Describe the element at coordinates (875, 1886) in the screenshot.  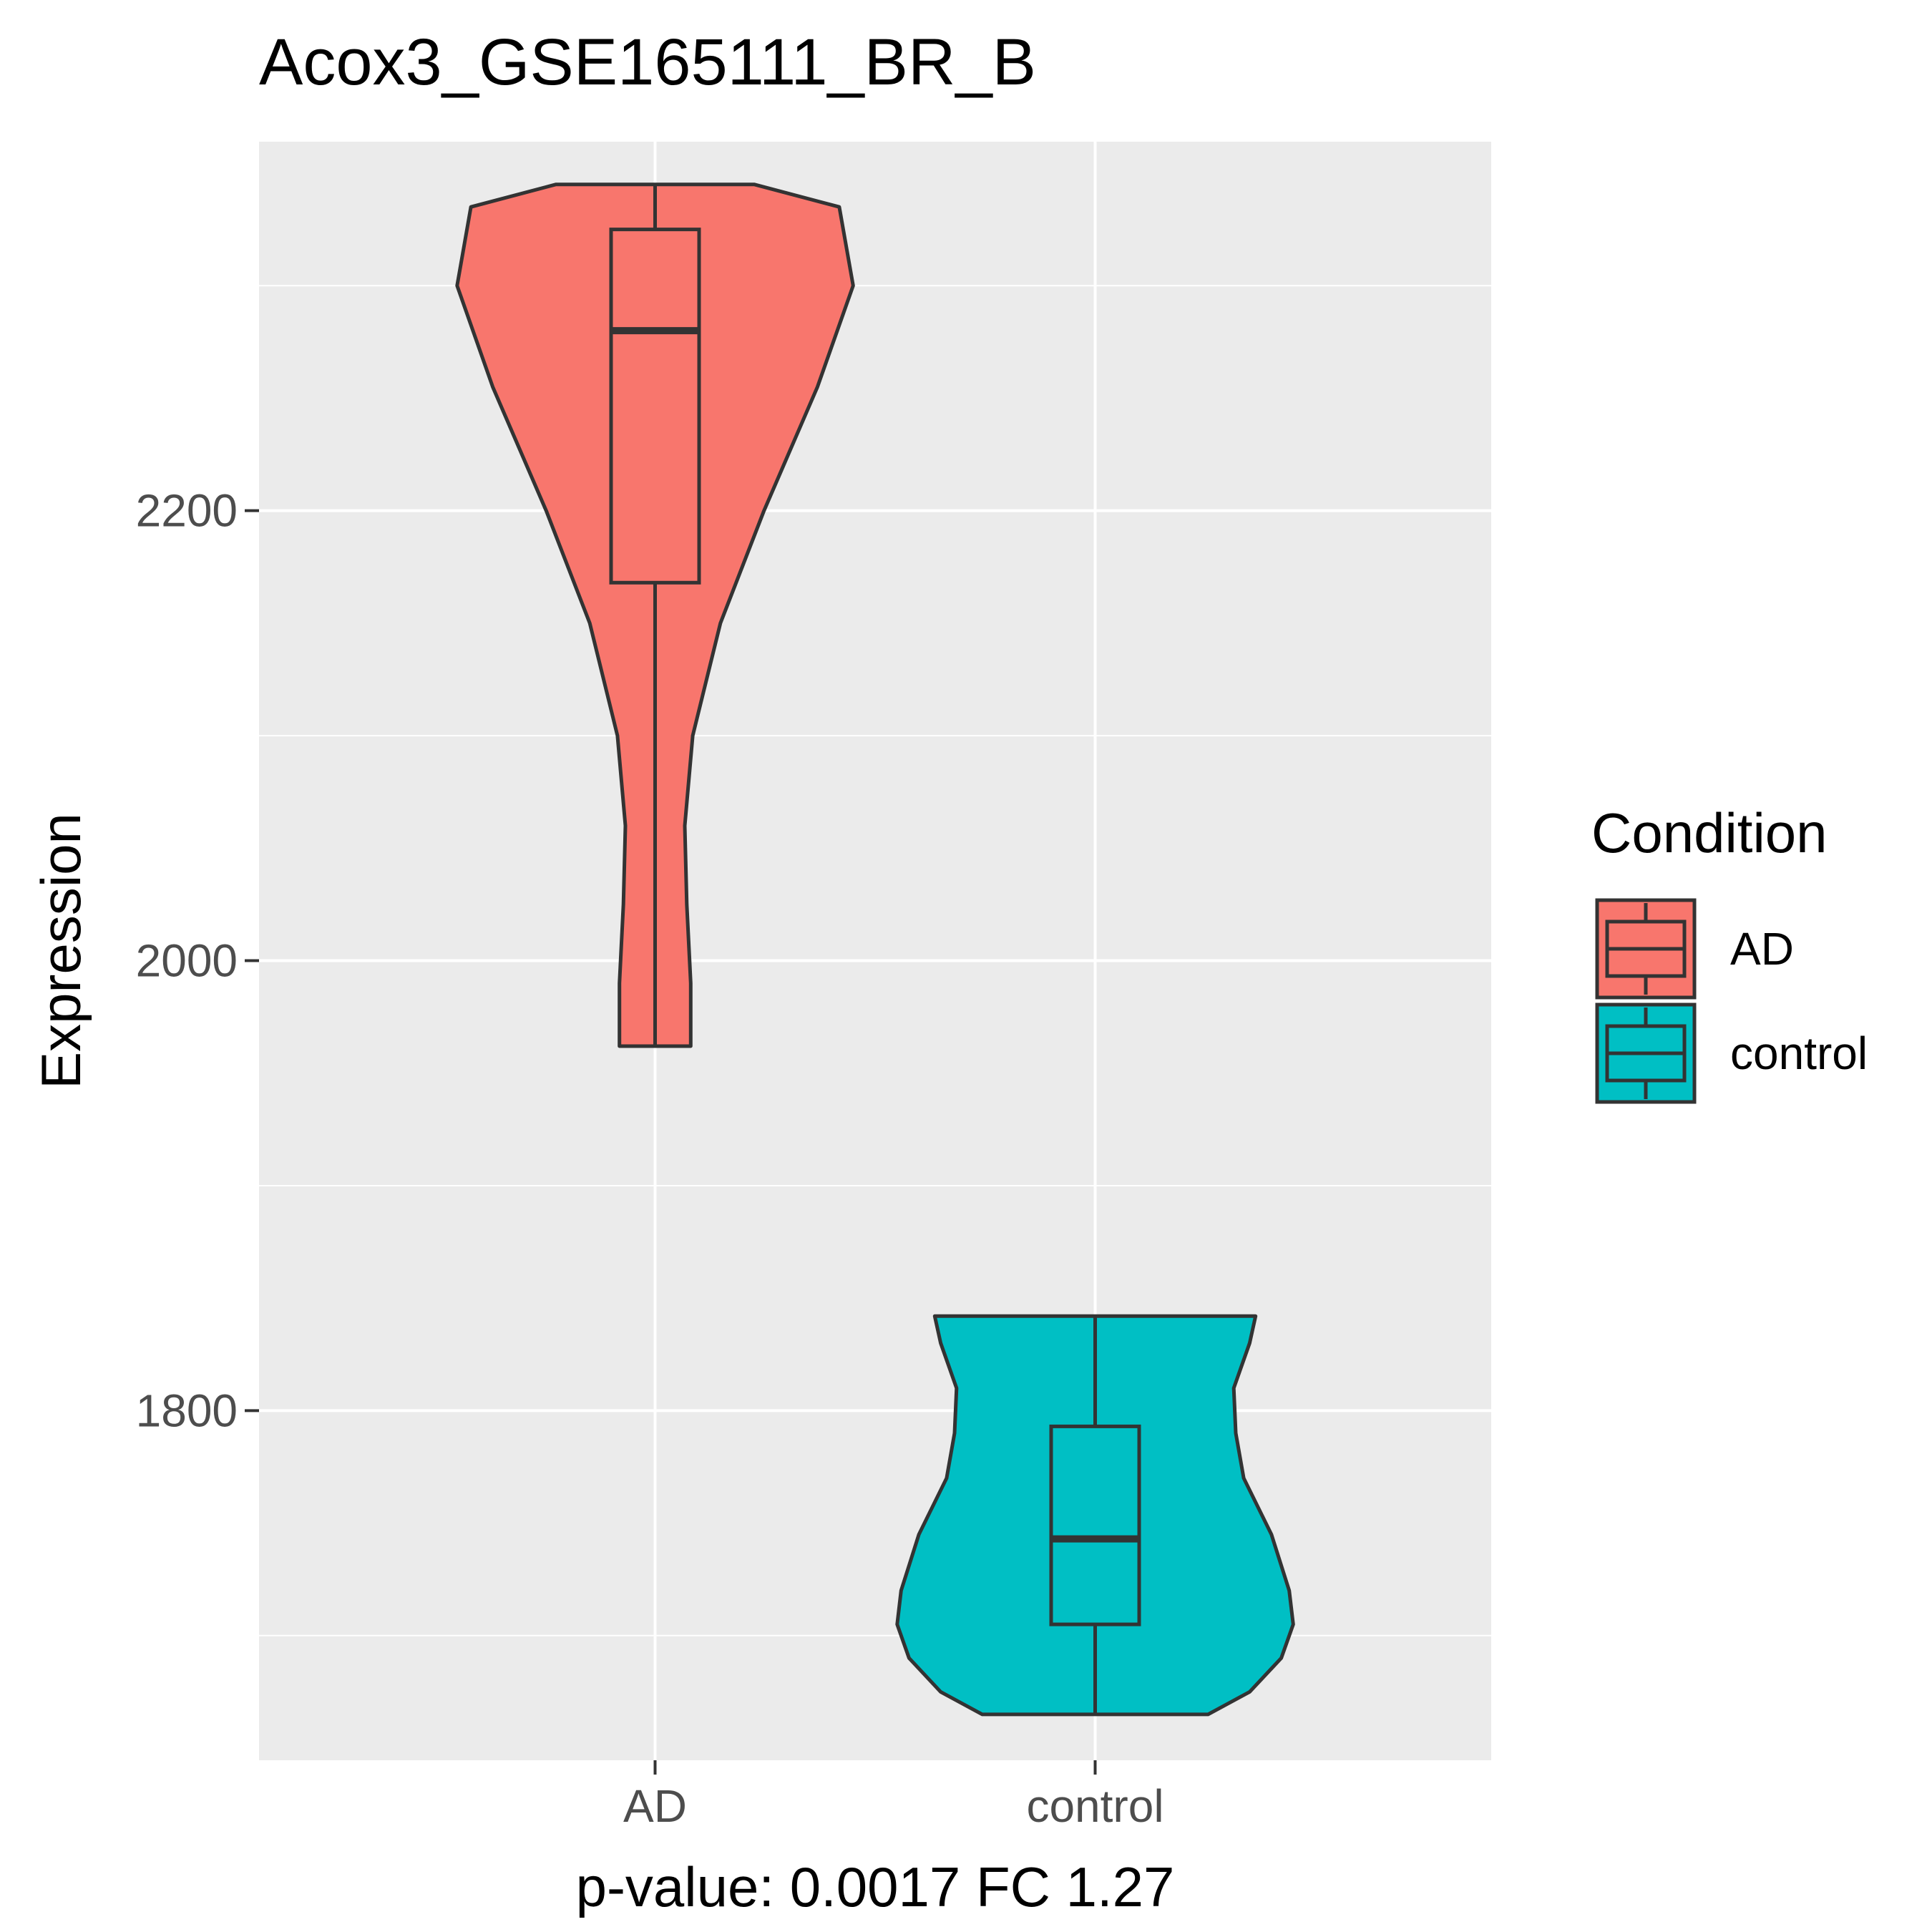
I see `x-axis-title: p-value: 0.0017 FC 1.27` at that location.